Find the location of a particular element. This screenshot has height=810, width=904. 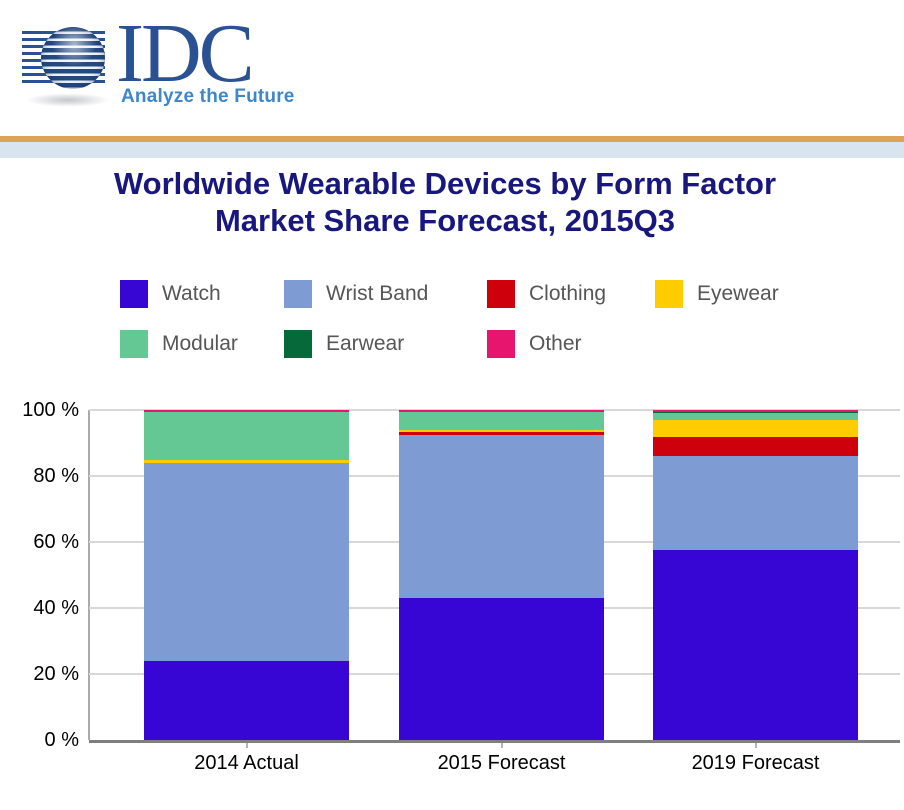

legend-label-modular: Modular is located at coordinates (200, 343).